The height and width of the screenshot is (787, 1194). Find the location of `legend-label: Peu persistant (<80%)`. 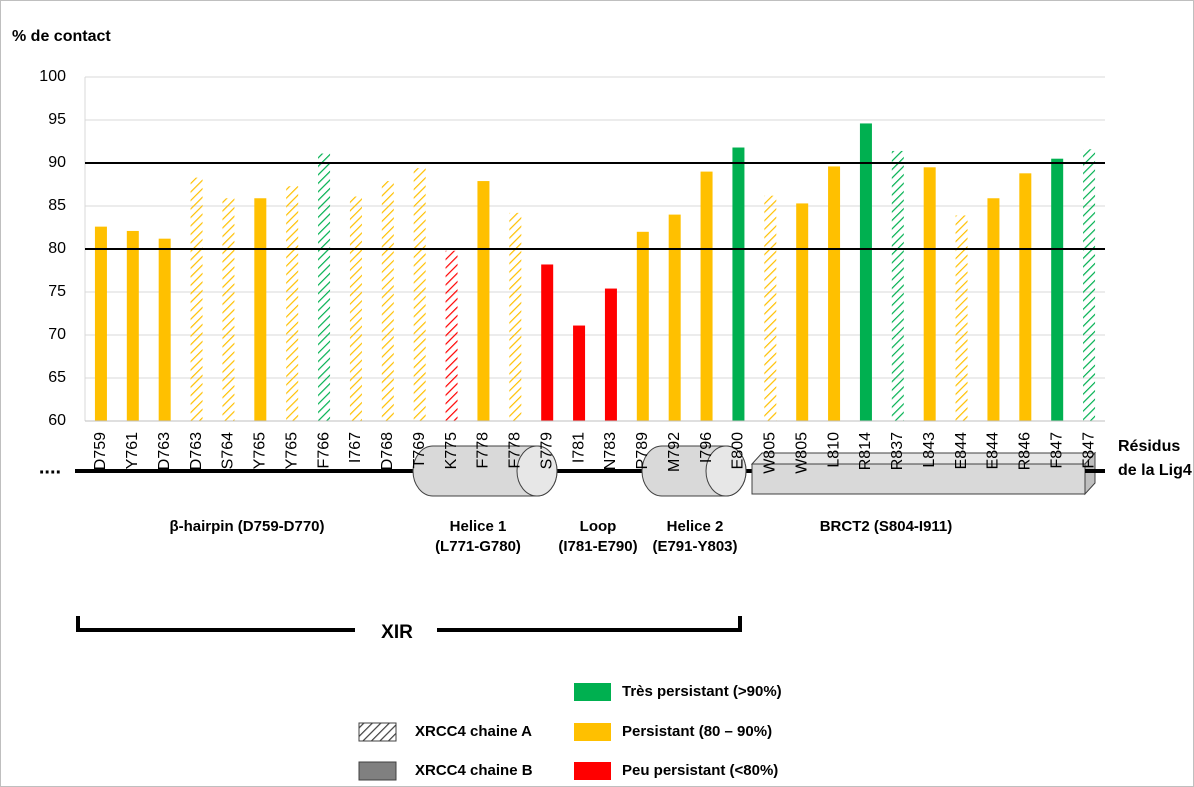

legend-label: Peu persistant (<80%) is located at coordinates (700, 770).